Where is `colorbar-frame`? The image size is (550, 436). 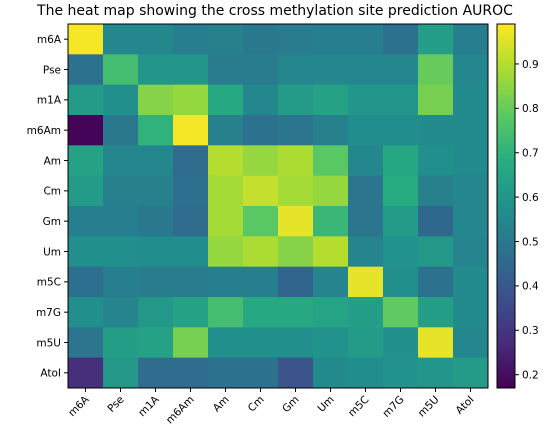 colorbar-frame is located at coordinates (506, 206).